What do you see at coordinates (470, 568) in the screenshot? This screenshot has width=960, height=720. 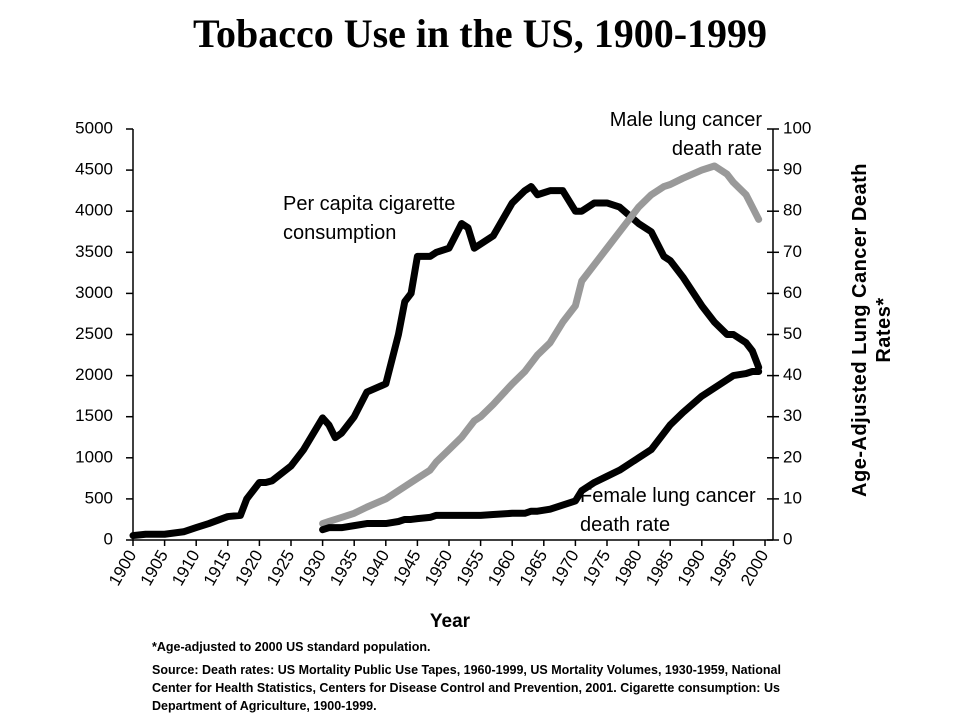 I see `x-tick-label: 1955` at bounding box center [470, 568].